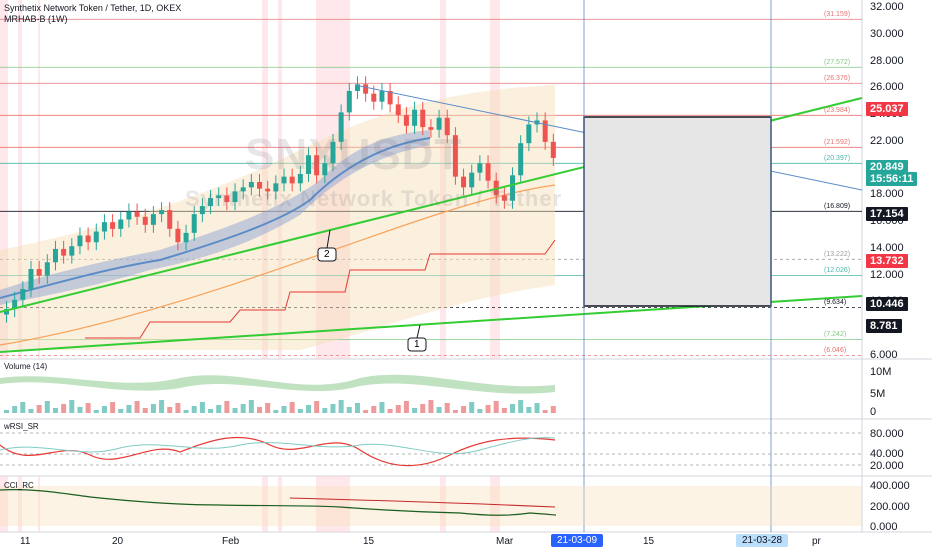 The image size is (932, 550). Describe the element at coordinates (887, 109) in the screenshot. I see `price-badge: 25.037` at that location.